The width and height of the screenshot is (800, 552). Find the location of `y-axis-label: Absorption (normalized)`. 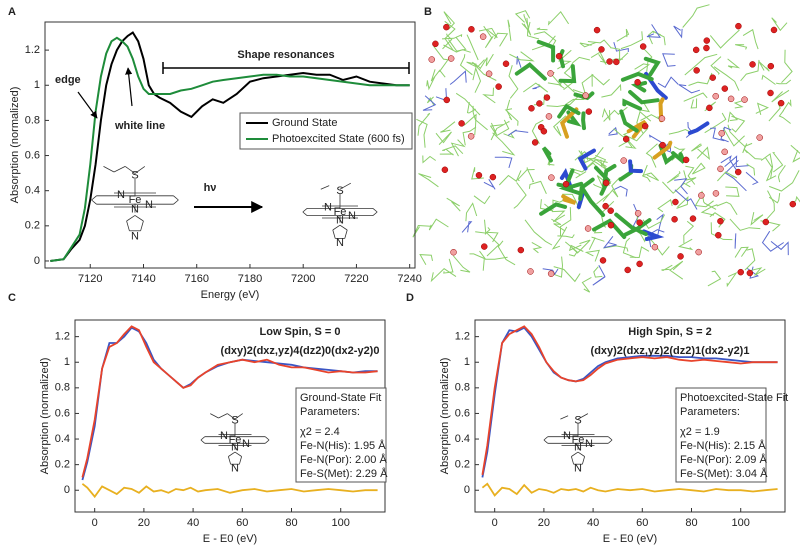

y-axis-label: Absorption (normalized) is located at coordinates (45, 416).